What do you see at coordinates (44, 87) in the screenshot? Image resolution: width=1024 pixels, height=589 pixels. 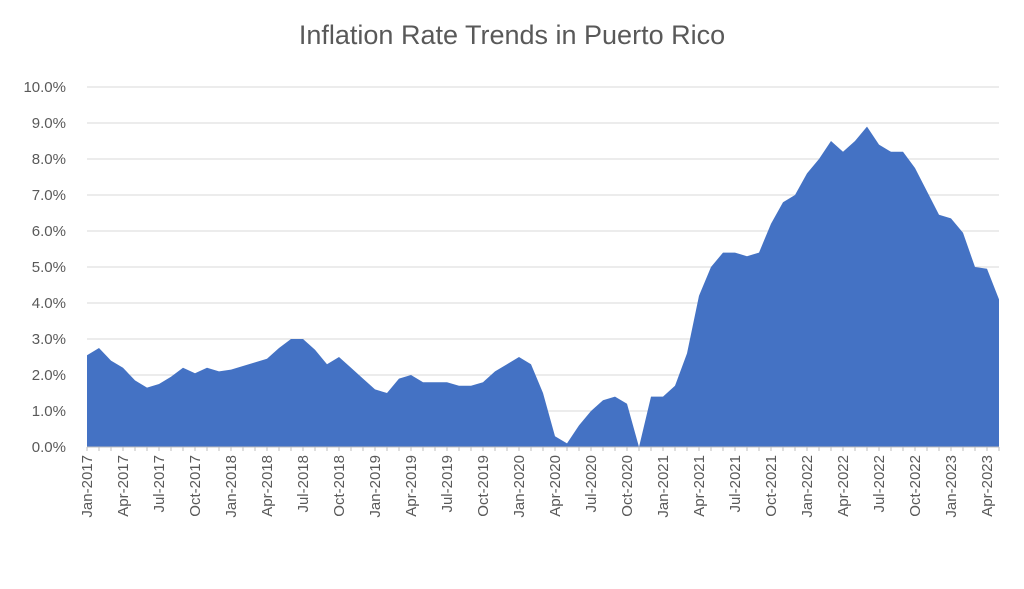 I see `y-tick-label: 10.0%` at bounding box center [44, 87].